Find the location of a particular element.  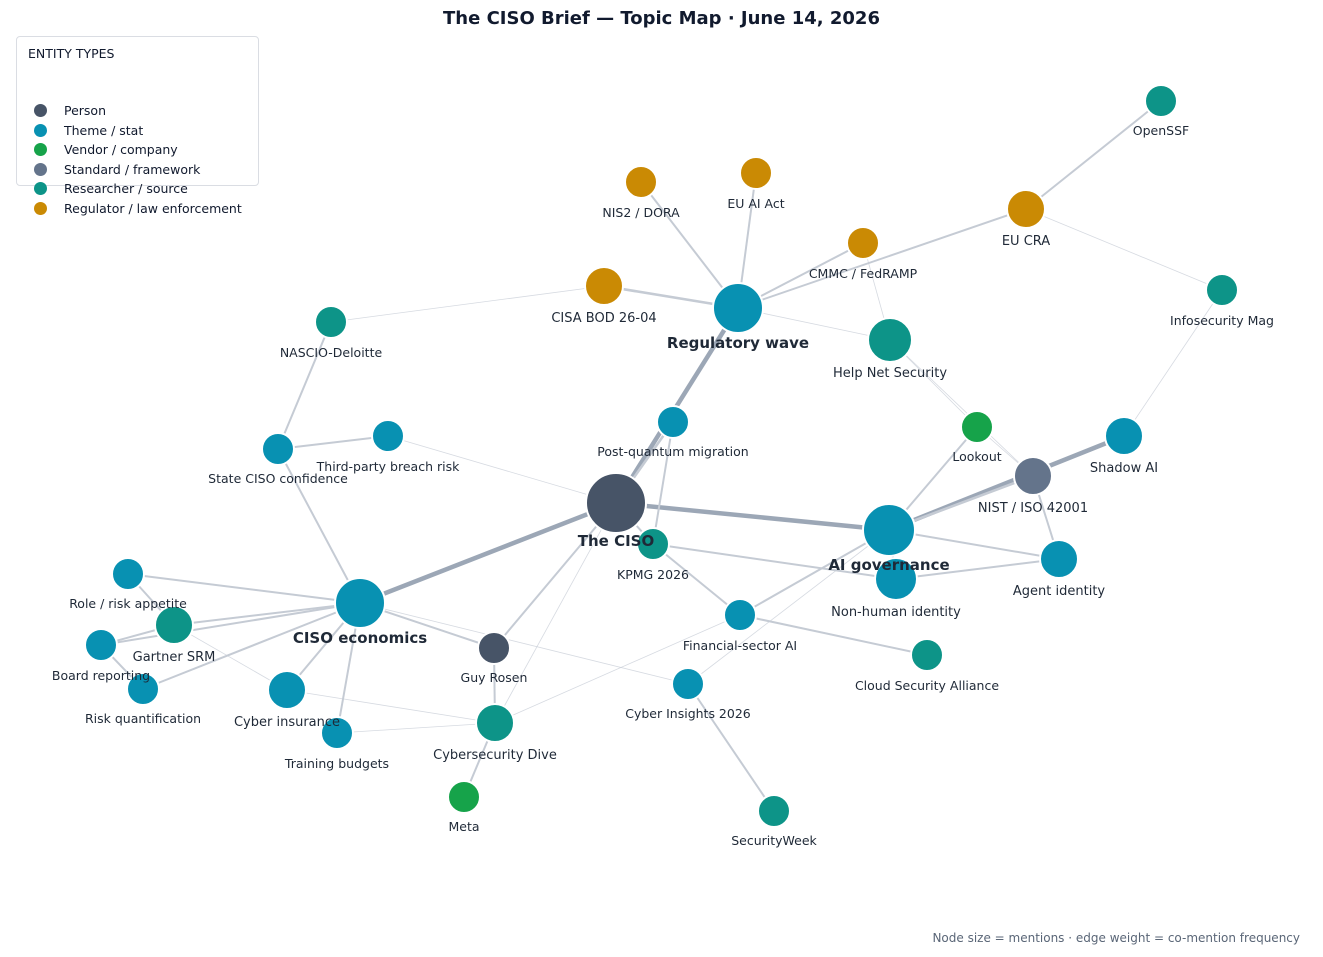

edge-ciso-dive is located at coordinates (555, 613).